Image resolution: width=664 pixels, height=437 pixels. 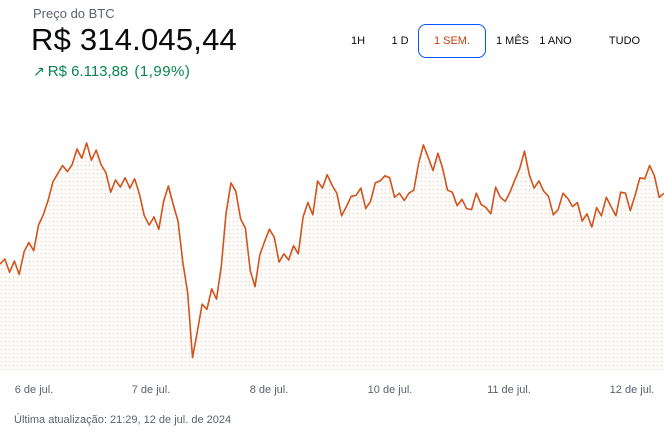 What do you see at coordinates (162, 71) in the screenshot?
I see `change-percent: (1,99%)` at bounding box center [162, 71].